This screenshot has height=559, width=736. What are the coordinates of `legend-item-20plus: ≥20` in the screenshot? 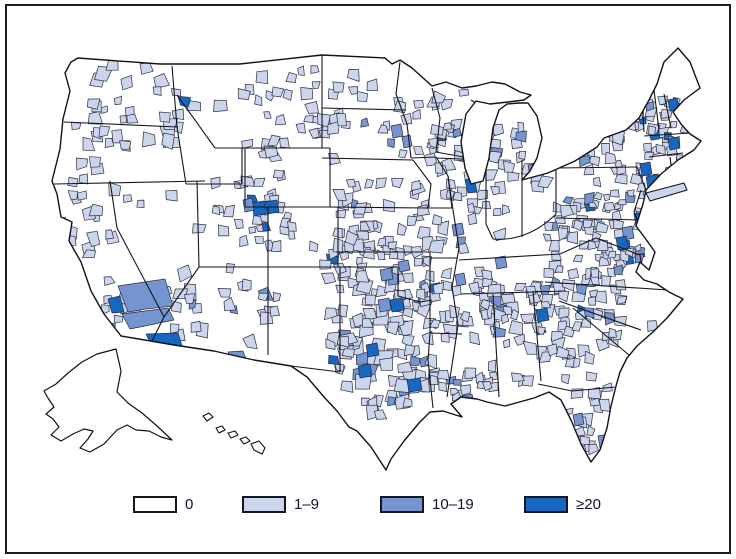 It's located at (562, 504).